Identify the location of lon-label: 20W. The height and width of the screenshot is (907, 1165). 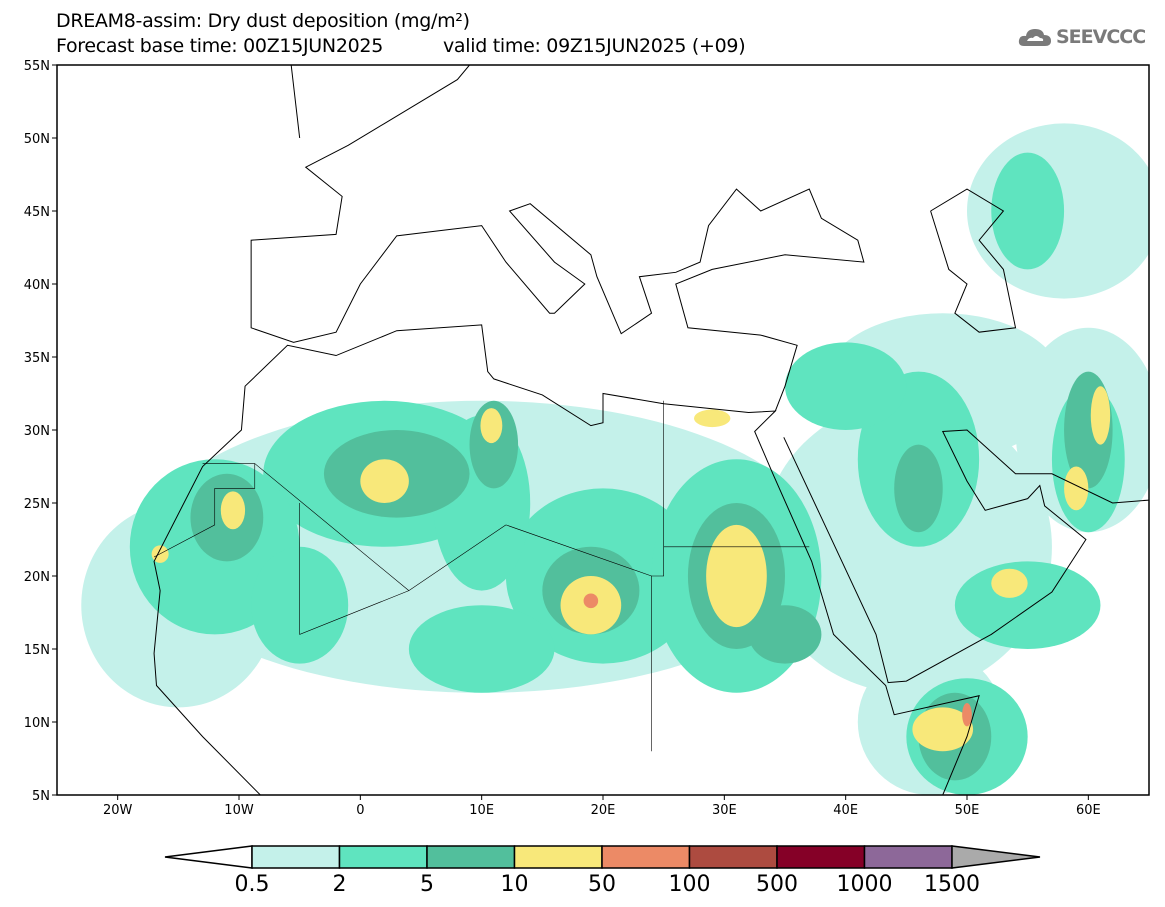
(118, 810).